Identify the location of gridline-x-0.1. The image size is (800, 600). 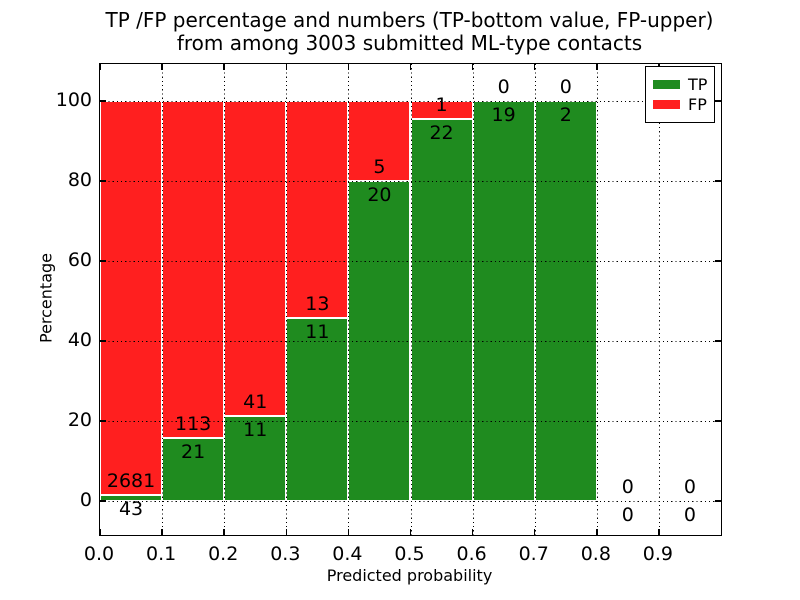
(163, 299).